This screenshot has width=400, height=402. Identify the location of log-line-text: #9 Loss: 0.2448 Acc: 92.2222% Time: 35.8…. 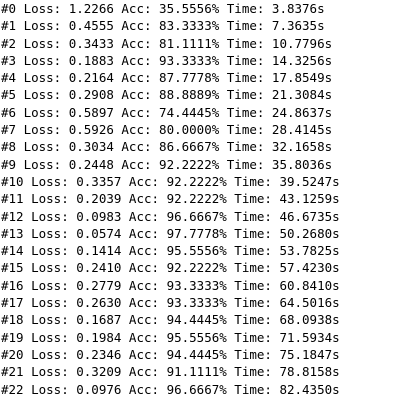
(167, 164).